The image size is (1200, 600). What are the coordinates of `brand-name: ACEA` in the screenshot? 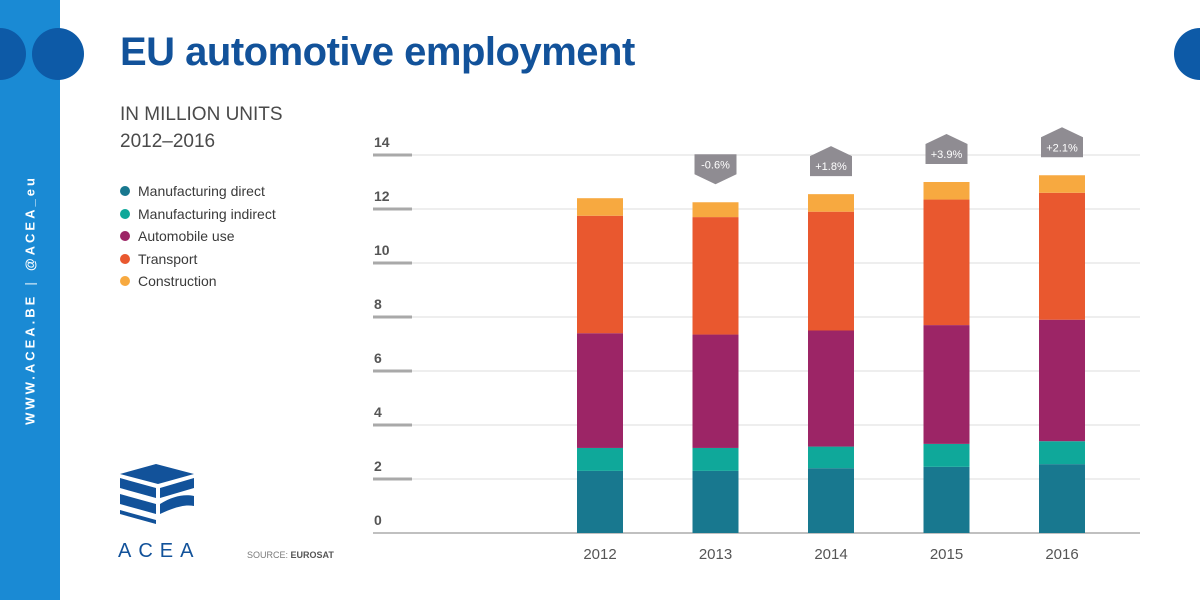 It's located at (159, 551).